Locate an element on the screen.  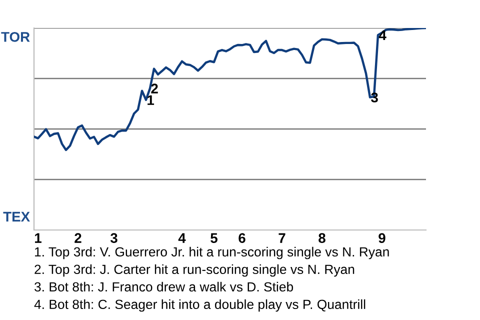
annotation: 2 is located at coordinates (154, 89).